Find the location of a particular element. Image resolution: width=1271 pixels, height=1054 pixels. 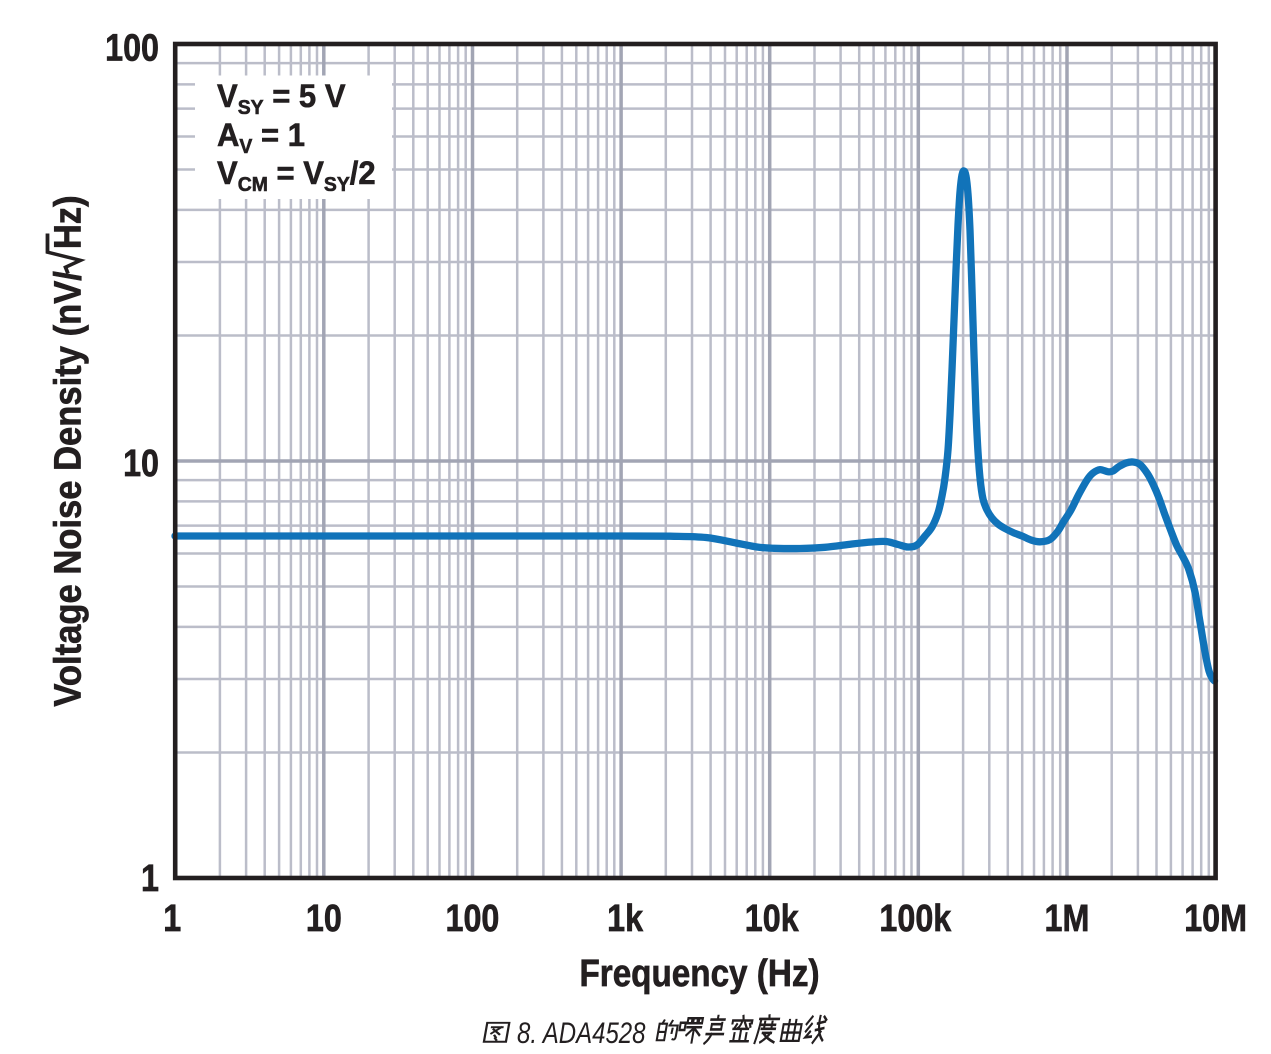

svg-text: 10k is located at coordinates (772, 919).